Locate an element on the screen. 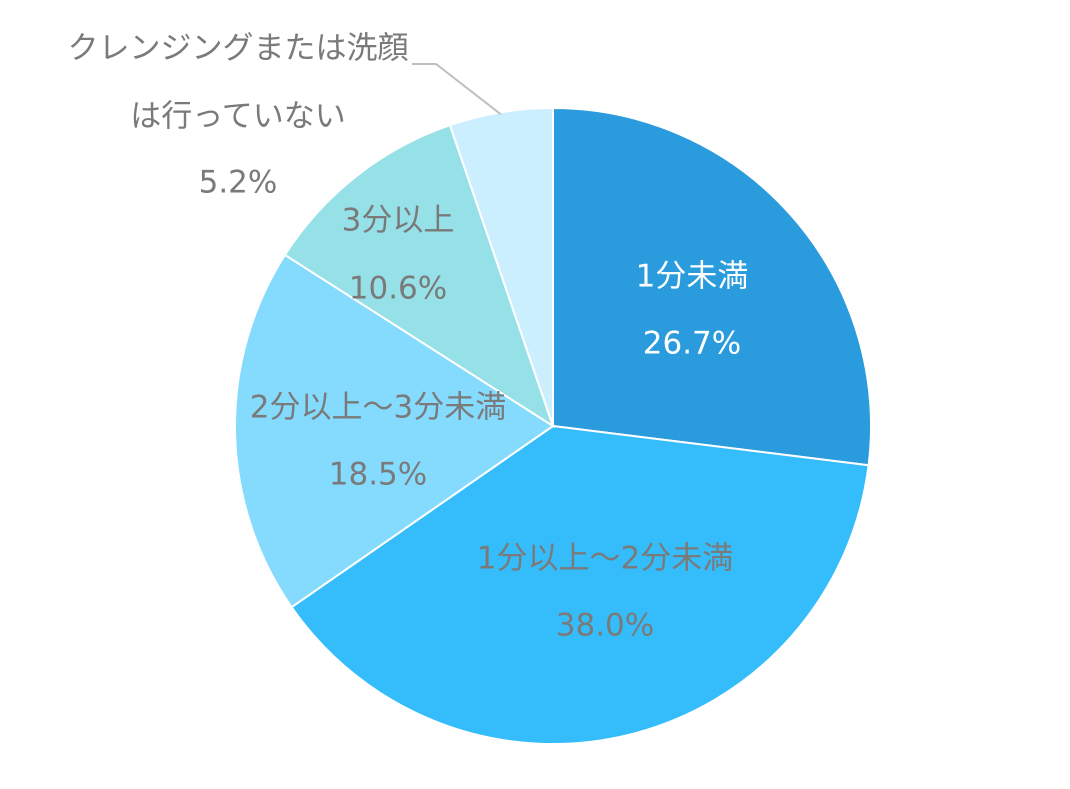 The height and width of the screenshot is (789, 1070). slice-label-2: 1分以上～2分未満 is located at coordinates (605, 559).